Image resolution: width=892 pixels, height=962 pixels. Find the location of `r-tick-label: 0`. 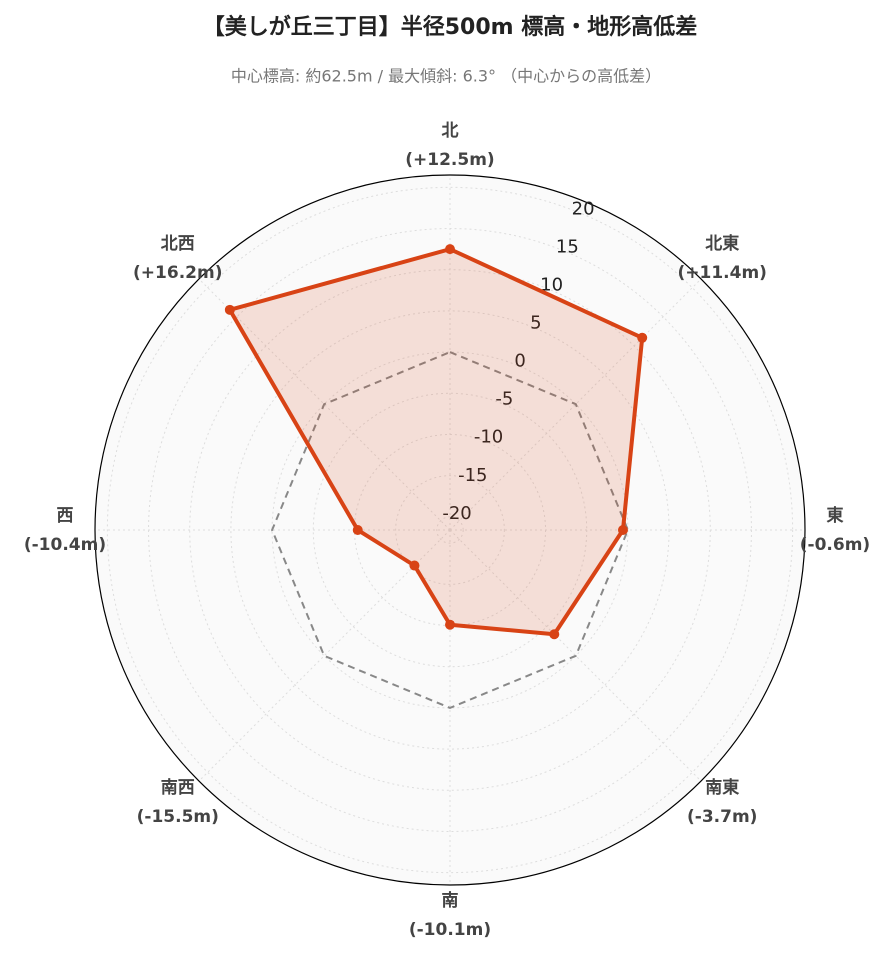

r-tick-label: 0 is located at coordinates (519, 361).